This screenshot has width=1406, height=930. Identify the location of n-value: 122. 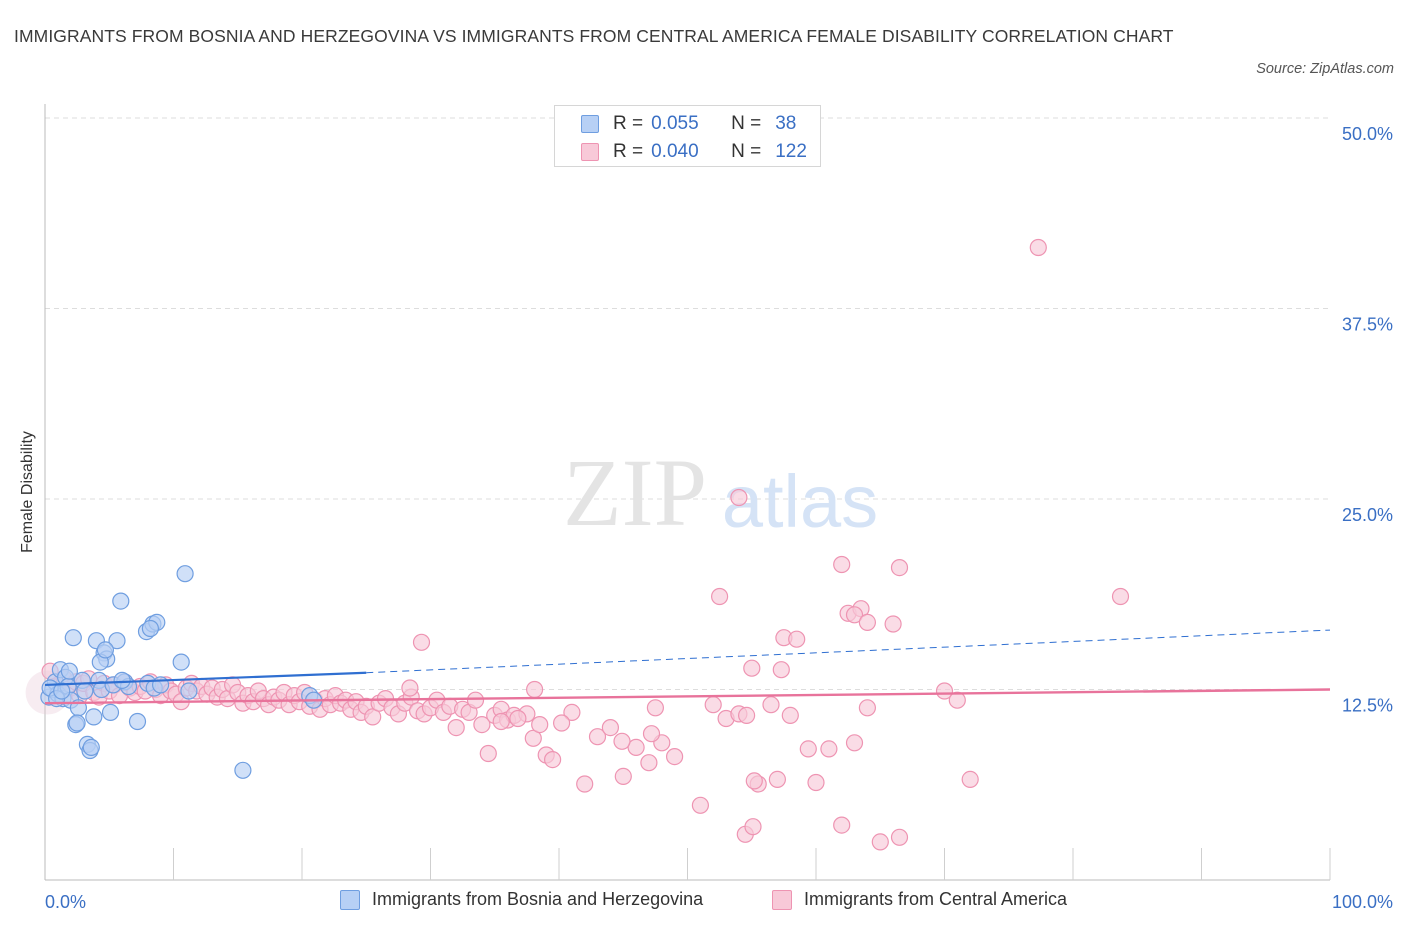
(791, 151).